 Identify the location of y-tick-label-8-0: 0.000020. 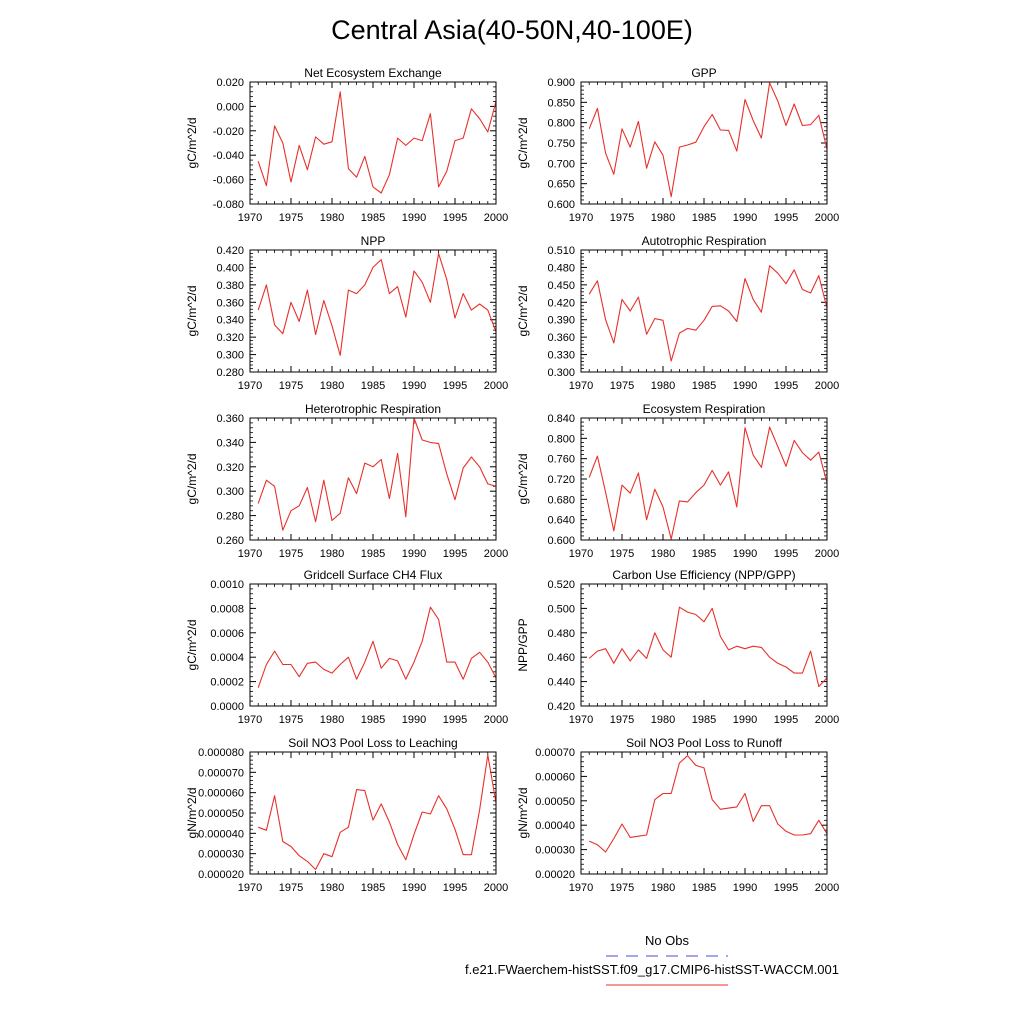
(221, 875).